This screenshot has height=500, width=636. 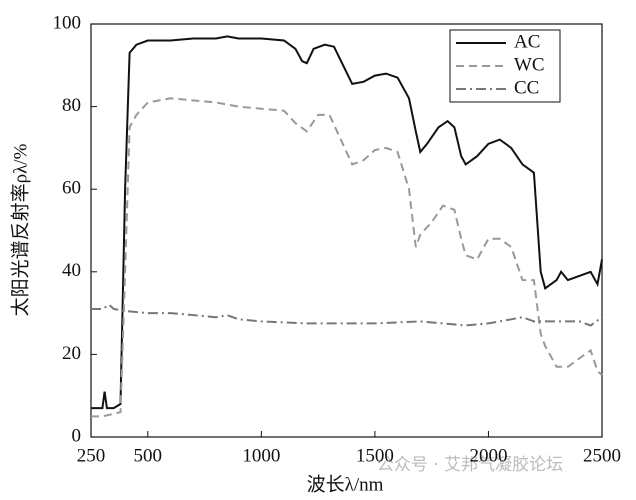 I want to click on y-tick-label: 80, so click(x=71, y=105).